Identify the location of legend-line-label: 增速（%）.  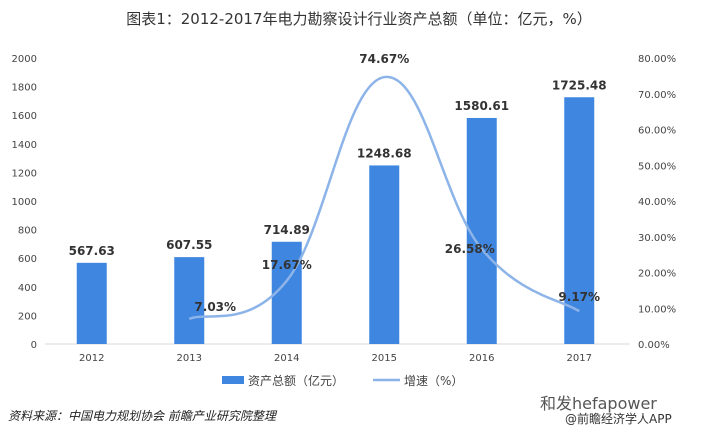
(433, 381).